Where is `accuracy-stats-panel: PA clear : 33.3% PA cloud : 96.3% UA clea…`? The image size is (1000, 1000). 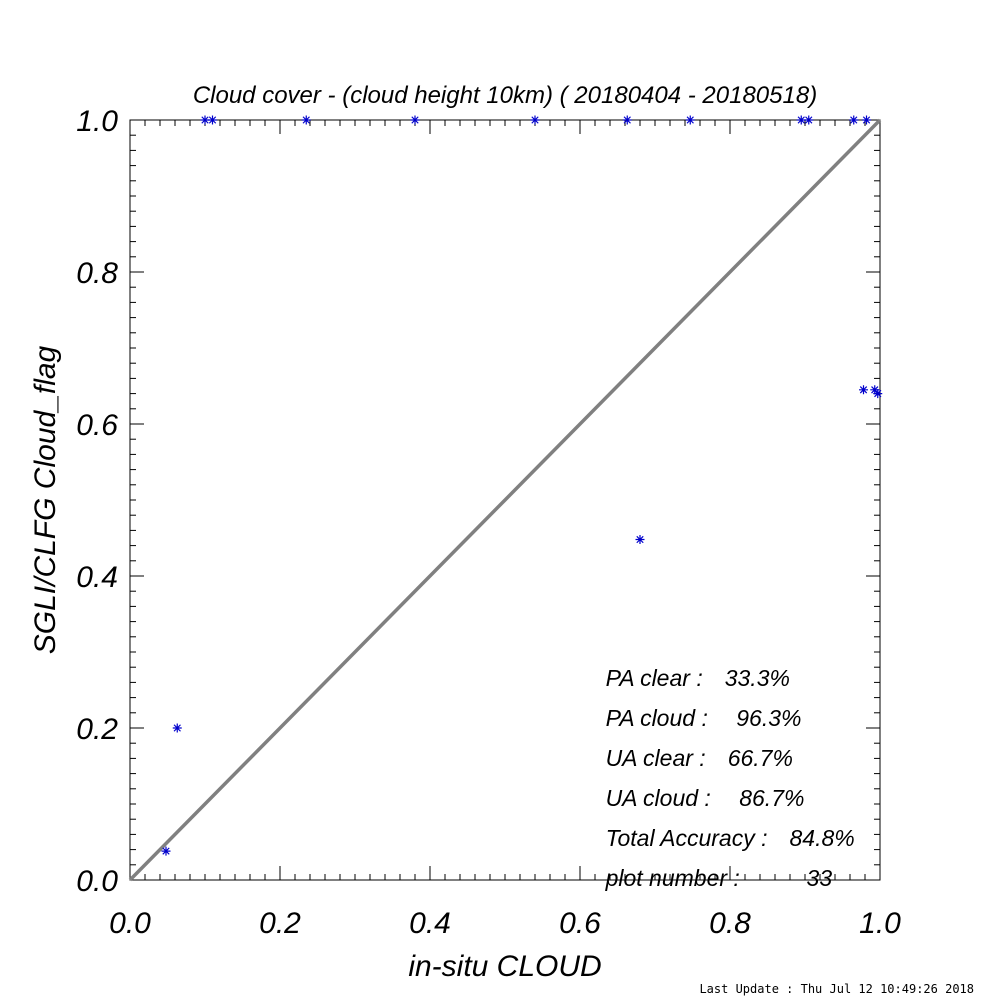 accuracy-stats-panel: PA clear : 33.3% PA cloud : 96.3% UA clea… is located at coordinates (717, 757).